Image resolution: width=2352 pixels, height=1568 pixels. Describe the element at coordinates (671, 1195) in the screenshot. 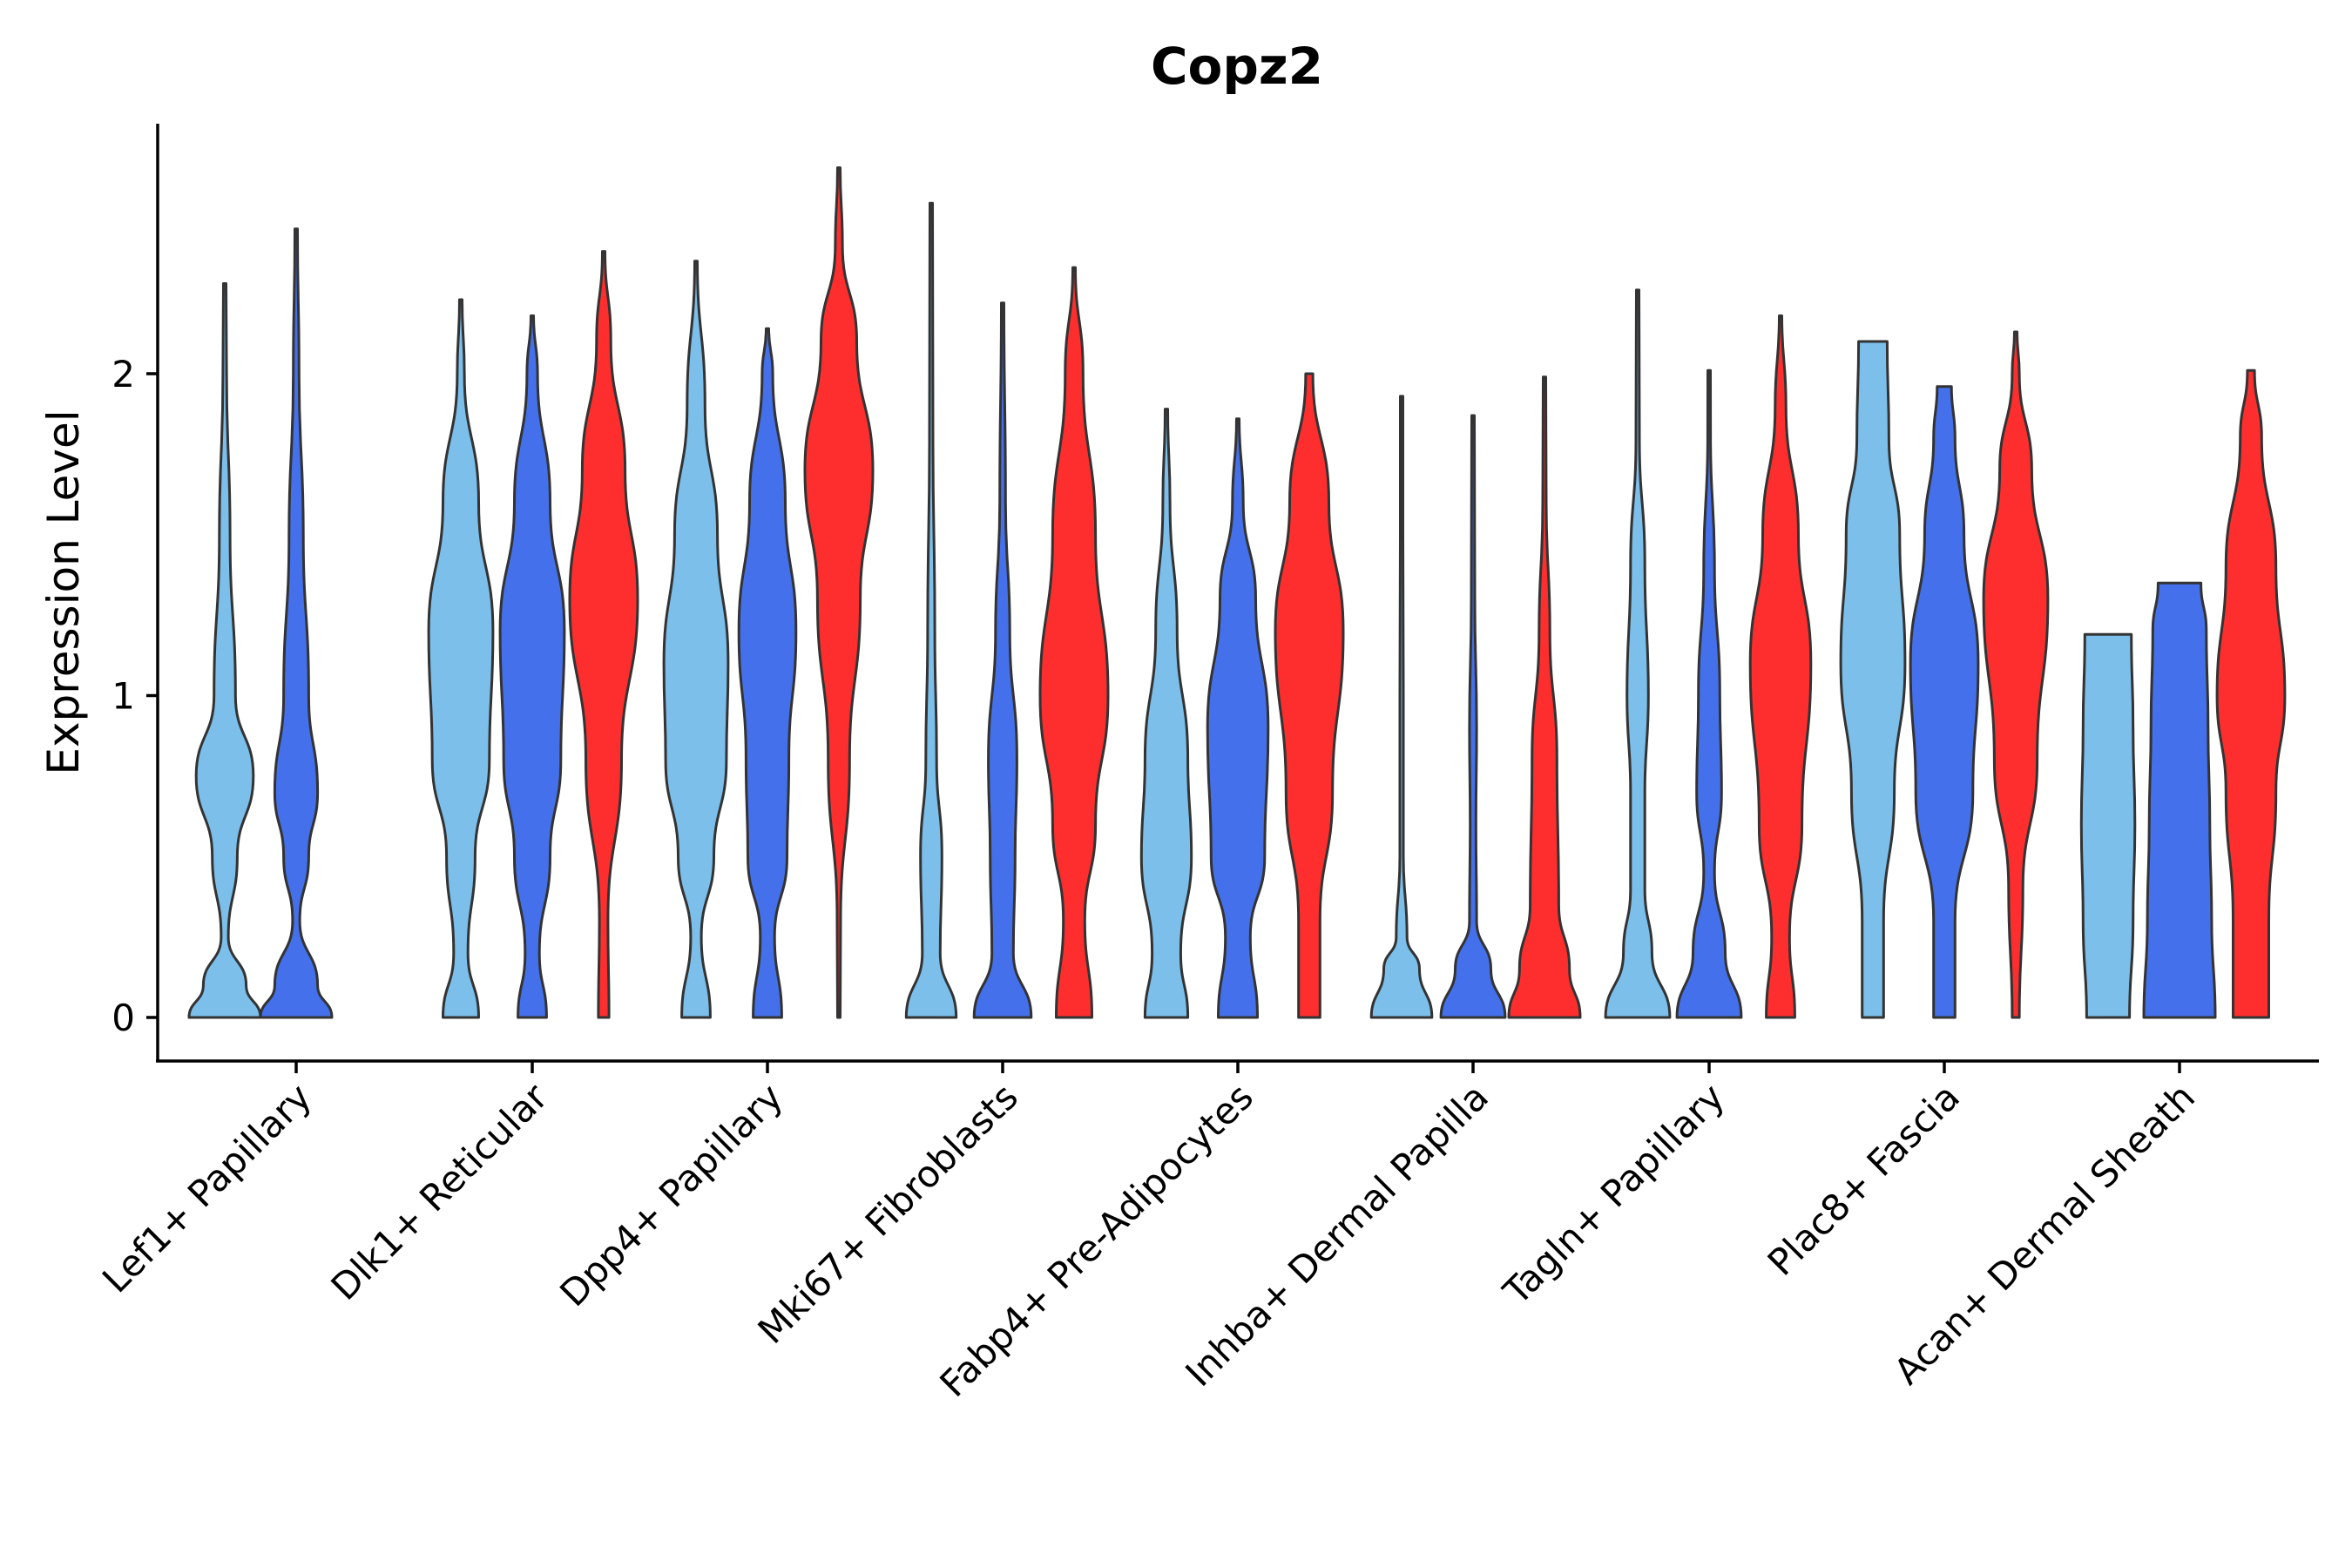

I see `x-tick-label-3: Dpp4+ Papillary` at that location.